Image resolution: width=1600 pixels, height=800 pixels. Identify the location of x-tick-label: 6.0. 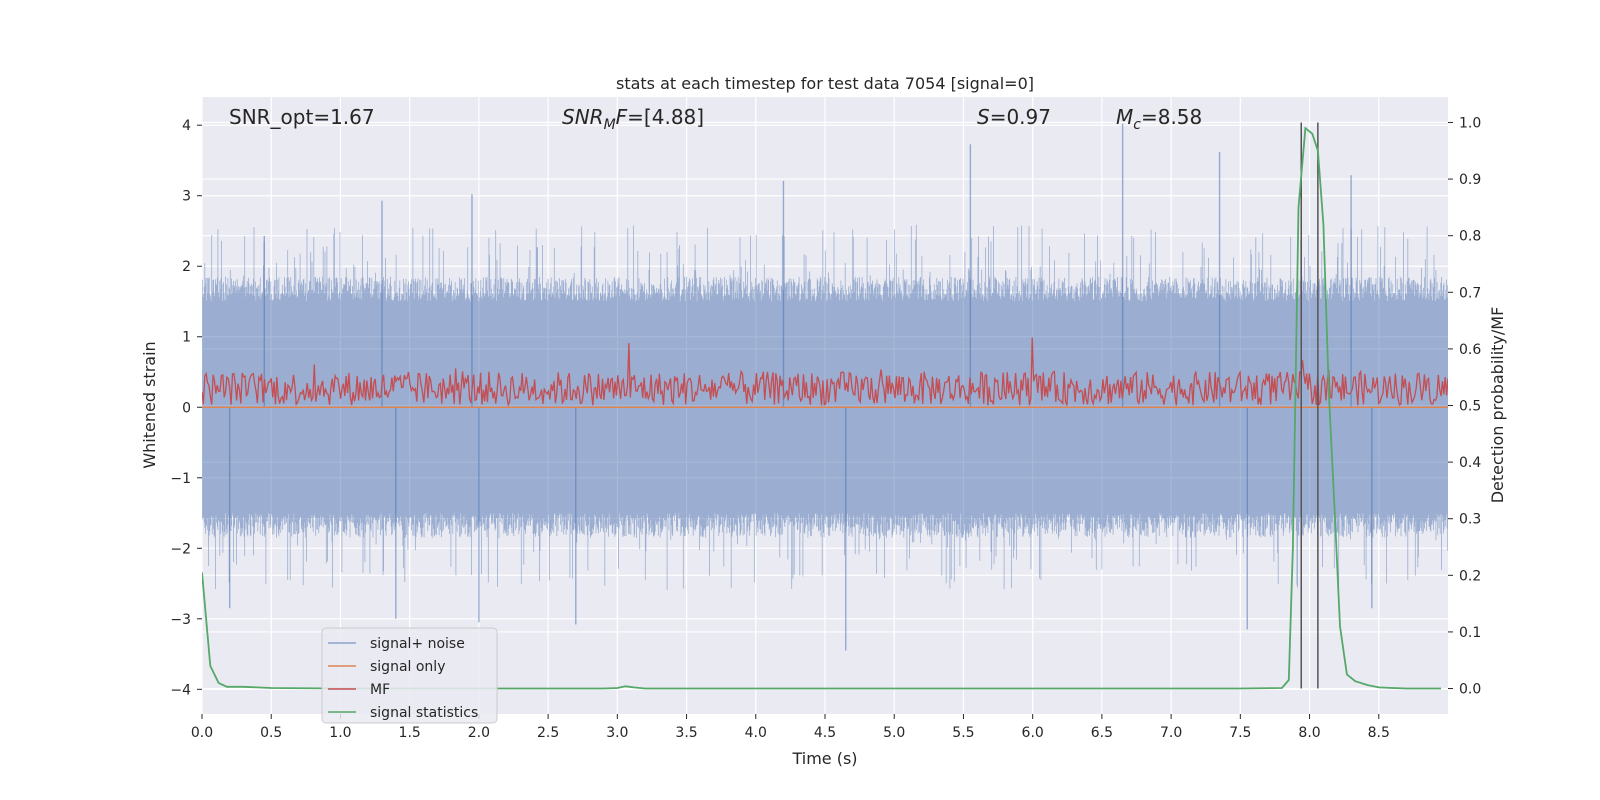
(1033, 733).